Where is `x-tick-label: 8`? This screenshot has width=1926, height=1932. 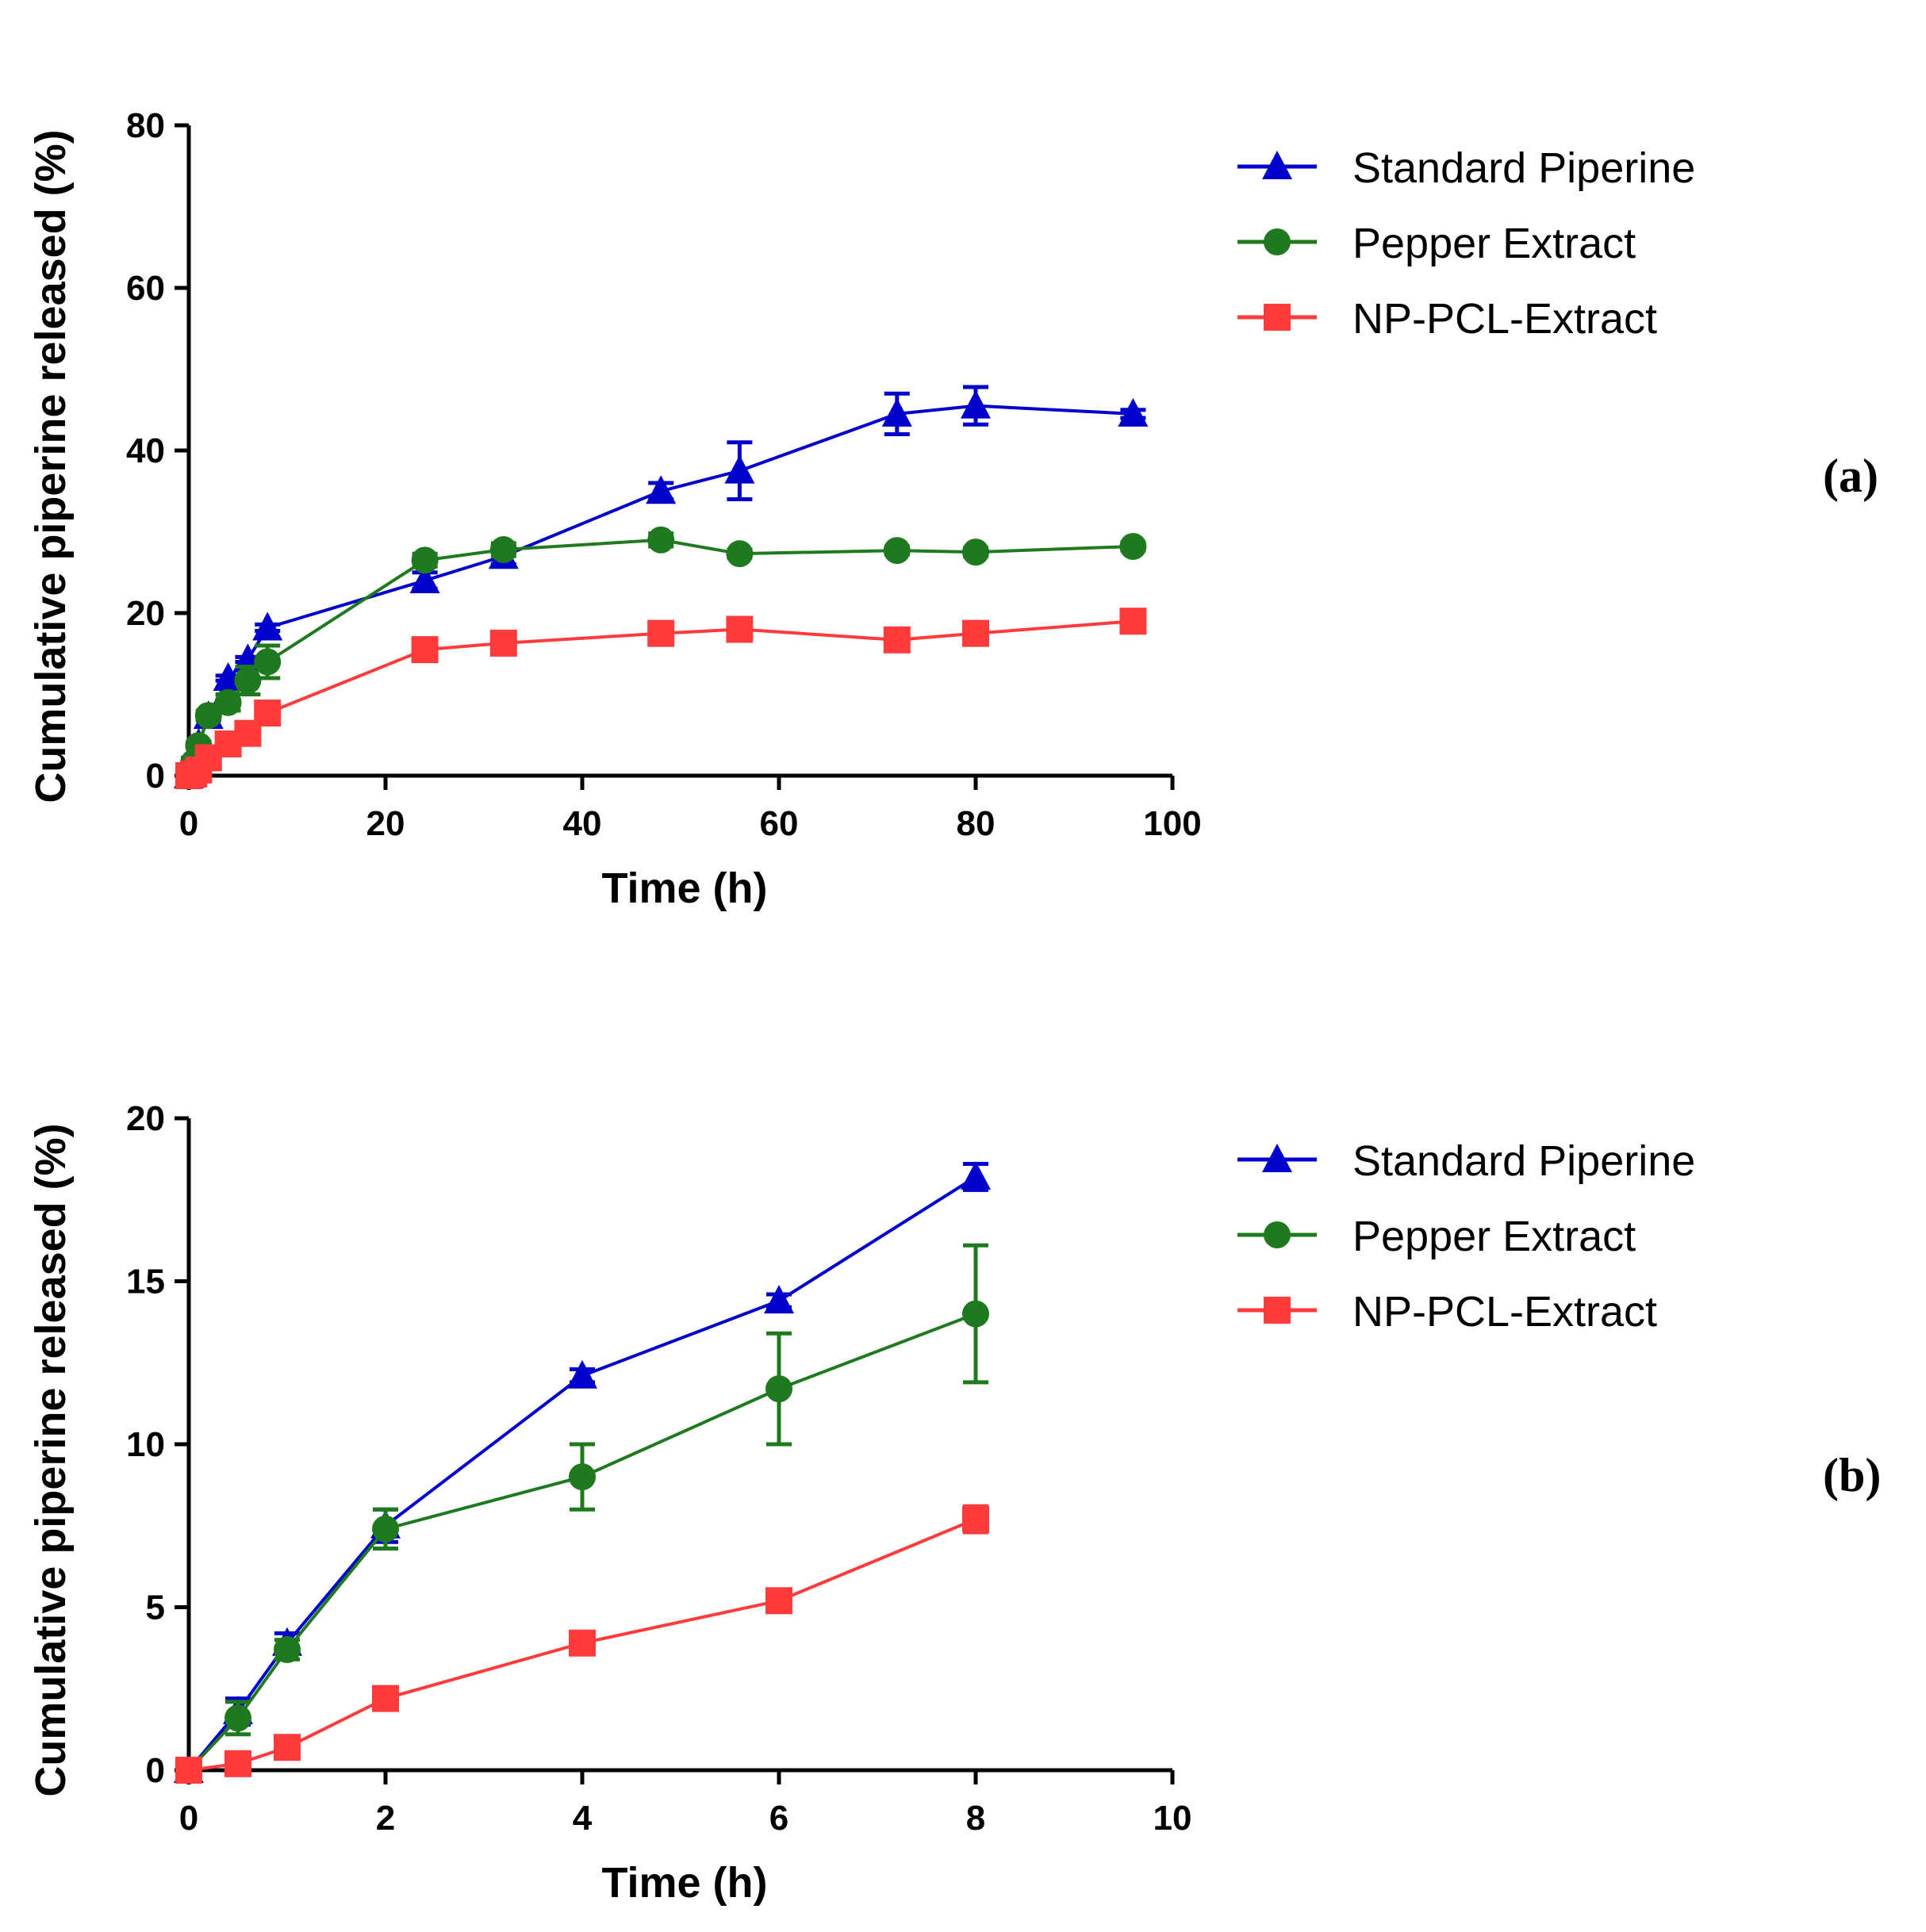 x-tick-label: 8 is located at coordinates (976, 1818).